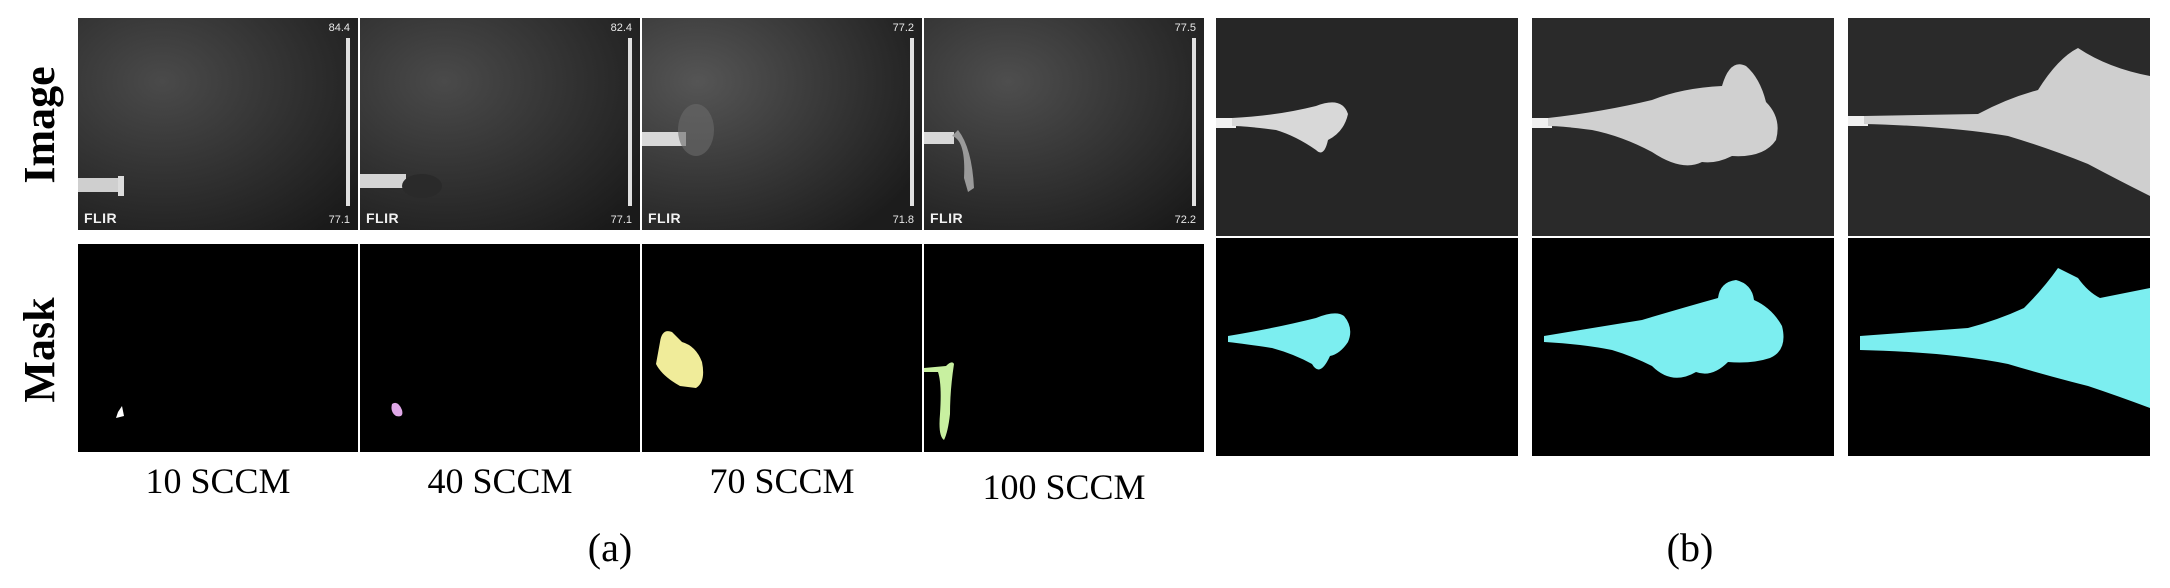 This screenshot has height=588, width=2170. I want to click on temp-max-label: 82.4, so click(621, 28).